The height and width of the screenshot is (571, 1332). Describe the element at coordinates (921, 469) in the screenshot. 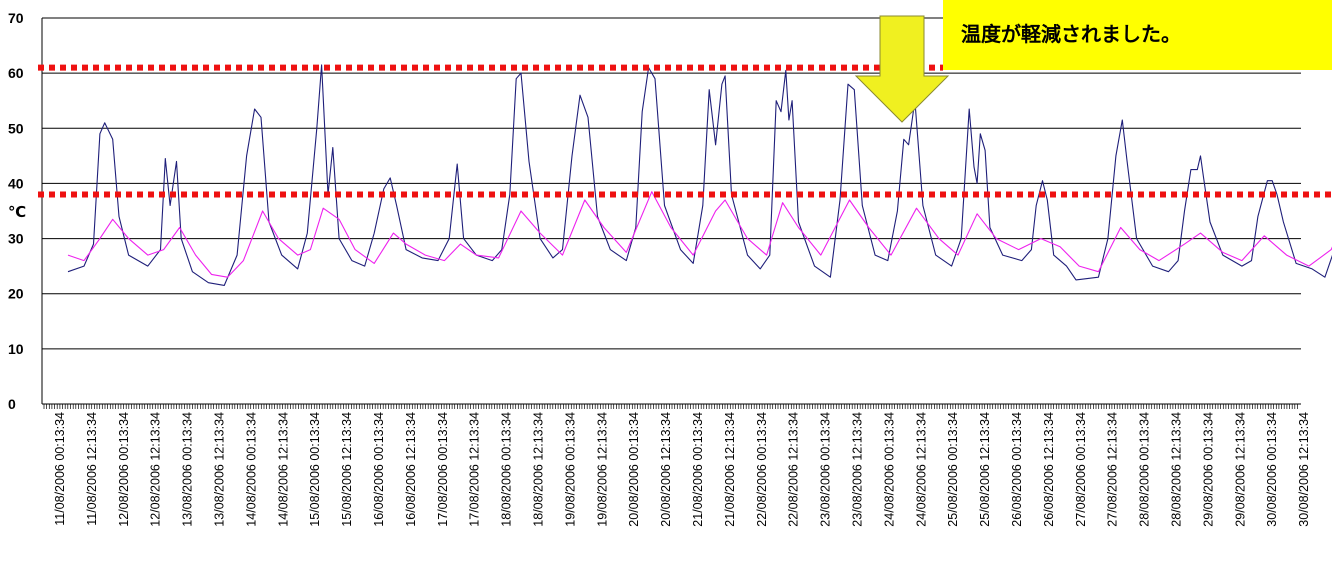

I see `x-tick-label: 24/08/2006 12:13:34` at that location.